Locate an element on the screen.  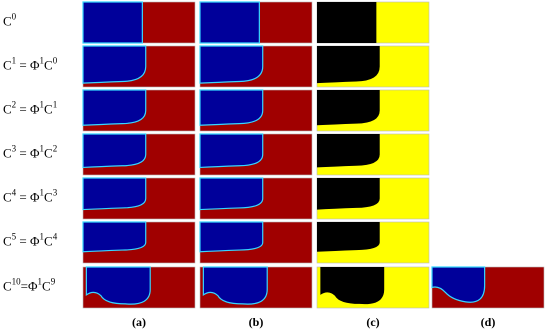
row-label: C10=Φ1C9 is located at coordinates (29, 285).